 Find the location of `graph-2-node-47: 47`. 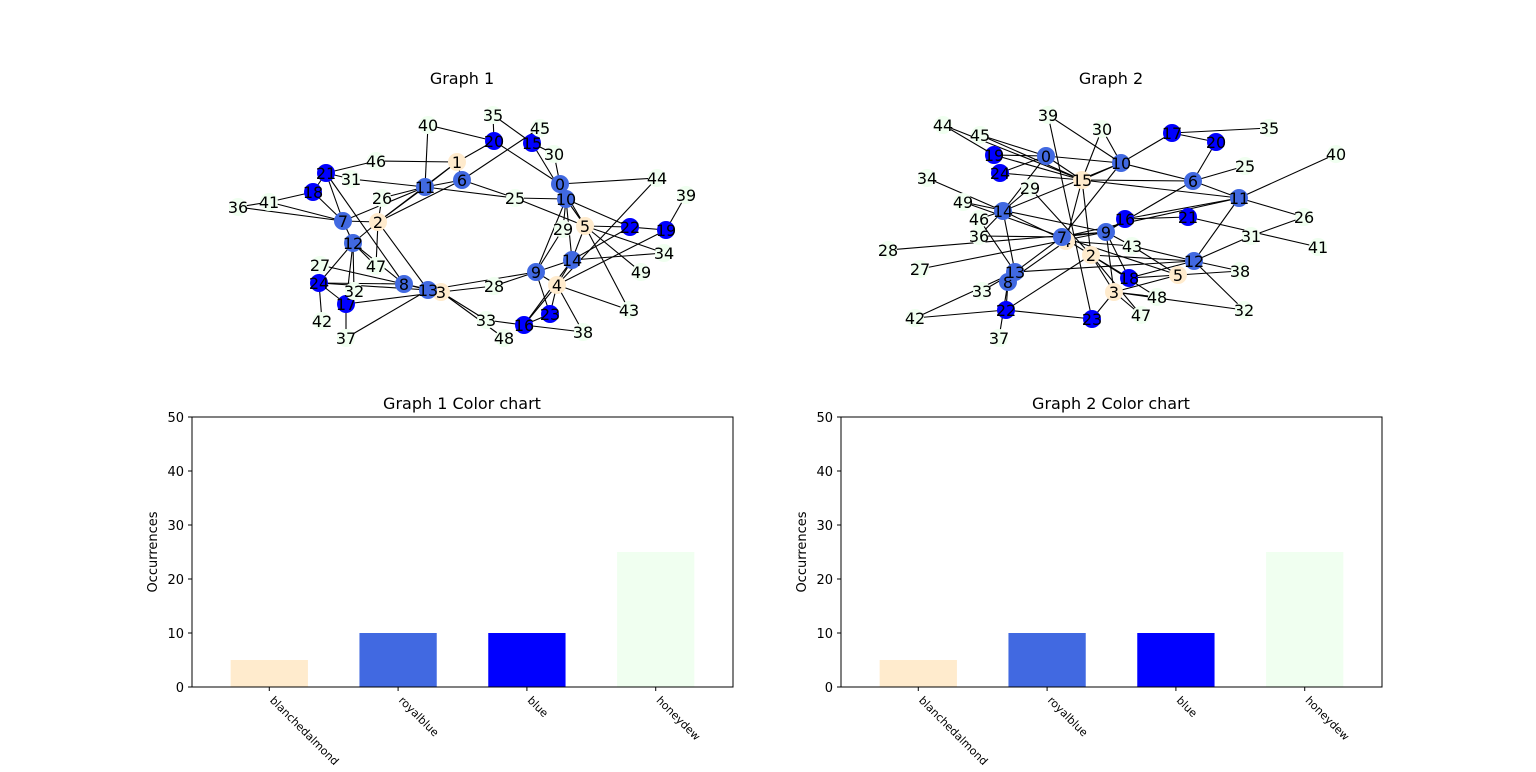

graph-2-node-47: 47 is located at coordinates (1141, 315).